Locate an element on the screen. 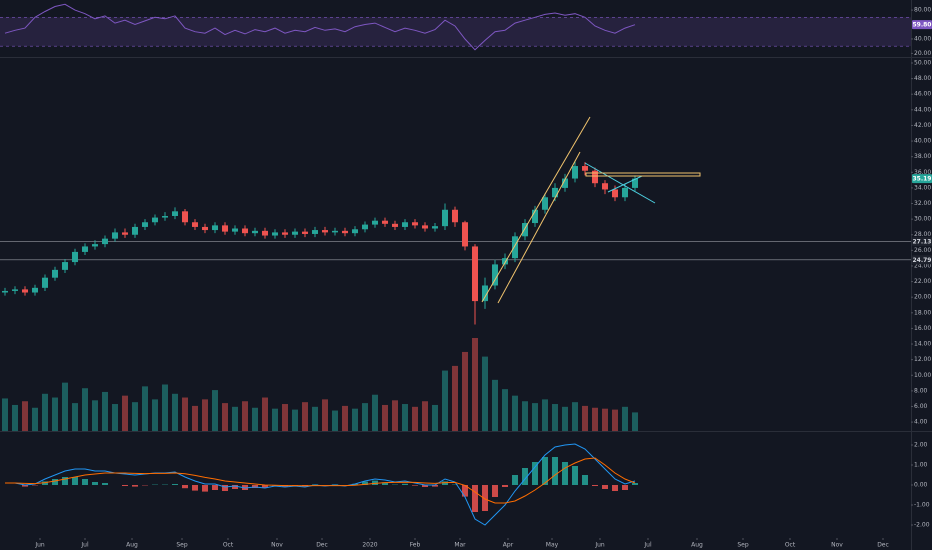 The height and width of the screenshot is (550, 932). x-tick-label: Sep is located at coordinates (182, 545).